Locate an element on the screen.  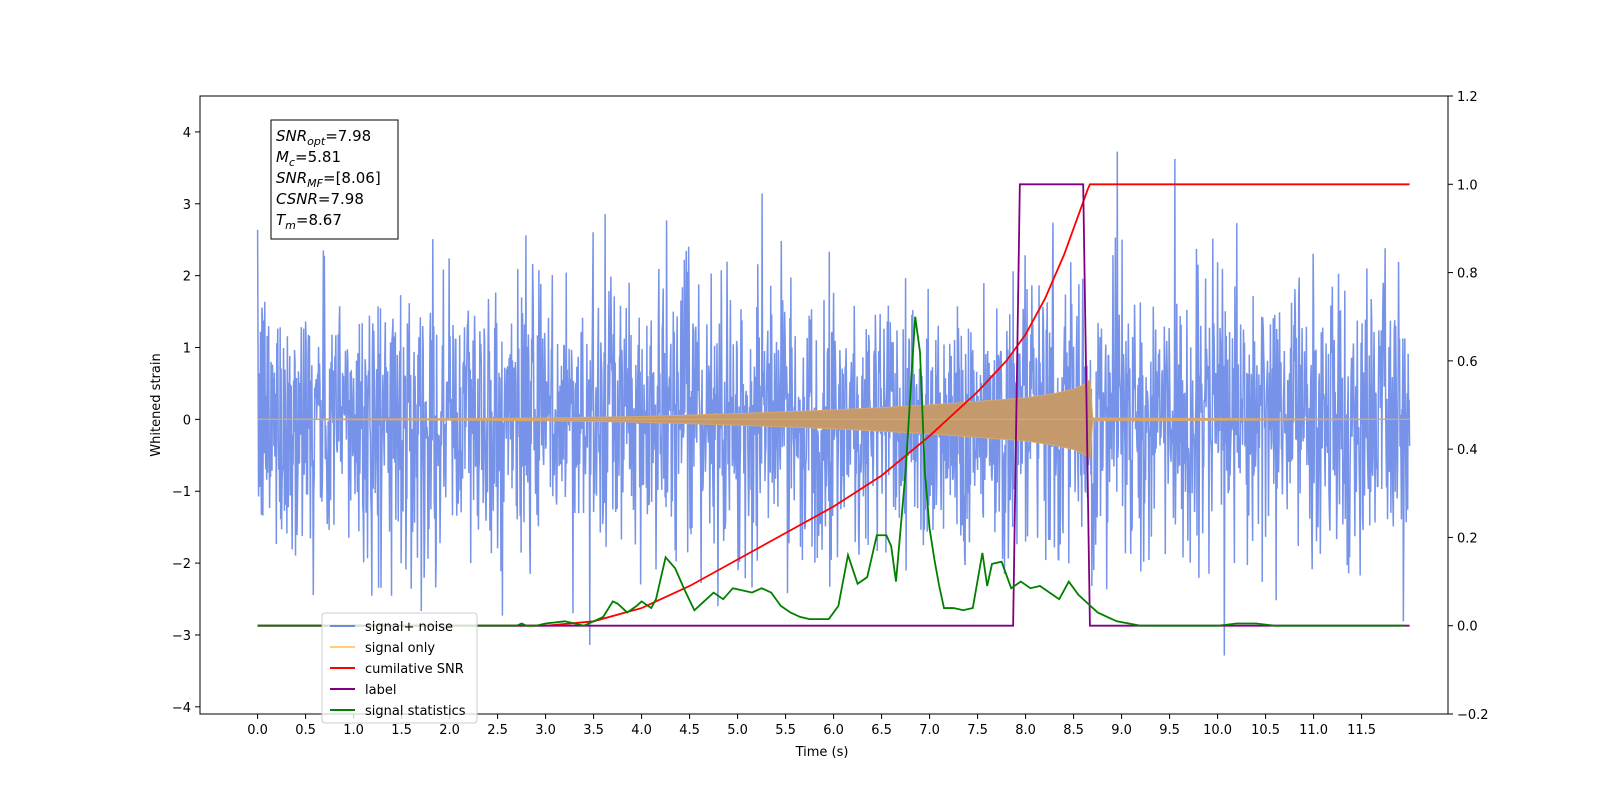
y-right-tick-label: −0.2 is located at coordinates (1473, 715).